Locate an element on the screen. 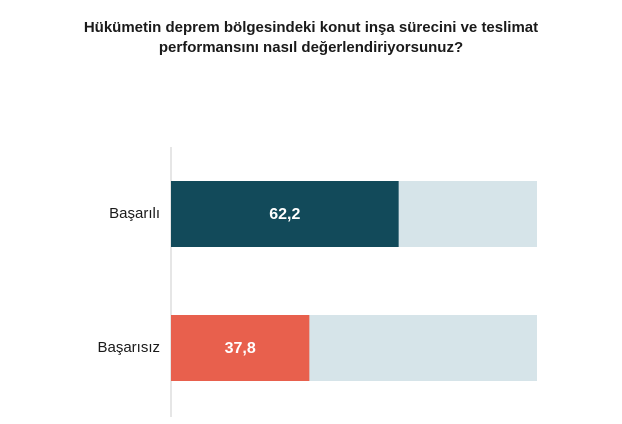 The height and width of the screenshot is (424, 622). data-label: 37,8 is located at coordinates (240, 348).